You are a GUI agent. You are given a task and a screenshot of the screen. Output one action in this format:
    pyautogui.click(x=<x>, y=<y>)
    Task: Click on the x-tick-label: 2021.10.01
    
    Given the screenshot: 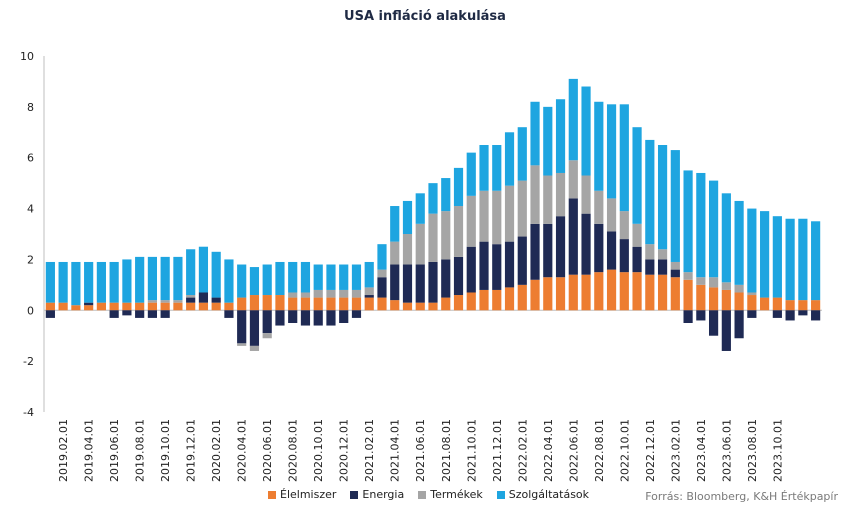 What is the action you would take?
    pyautogui.click(x=471, y=450)
    